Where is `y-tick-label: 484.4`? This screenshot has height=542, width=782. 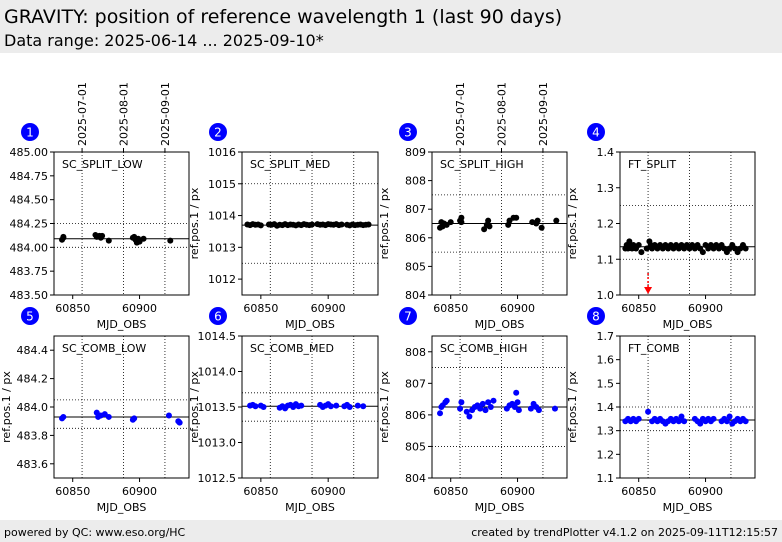 y-tick-label: 484.4 is located at coordinates (33, 350).